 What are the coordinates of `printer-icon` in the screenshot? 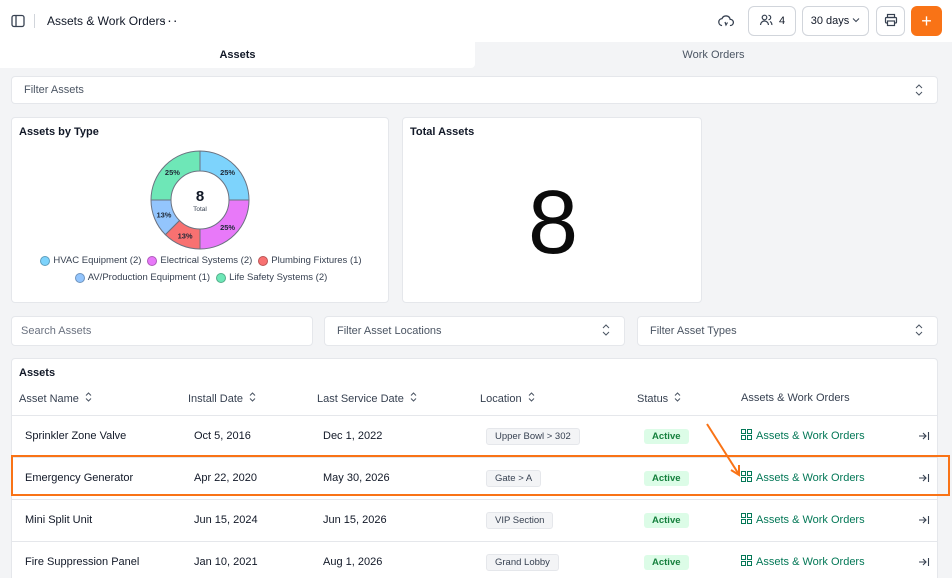 It's located at (891, 21).